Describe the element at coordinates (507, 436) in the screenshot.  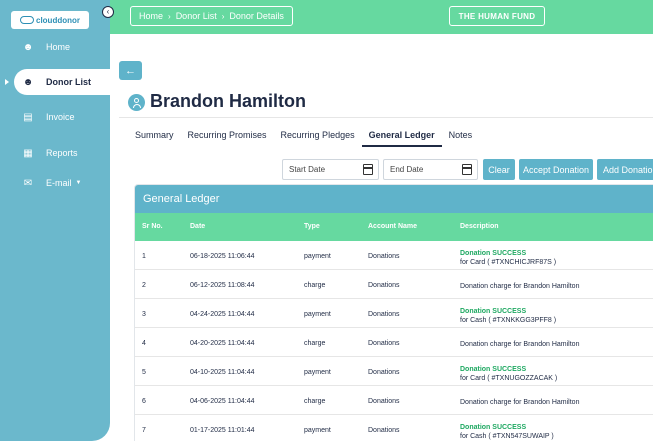
I see `description-text: for Cash ( #TXN547SUWAIP )` at that location.